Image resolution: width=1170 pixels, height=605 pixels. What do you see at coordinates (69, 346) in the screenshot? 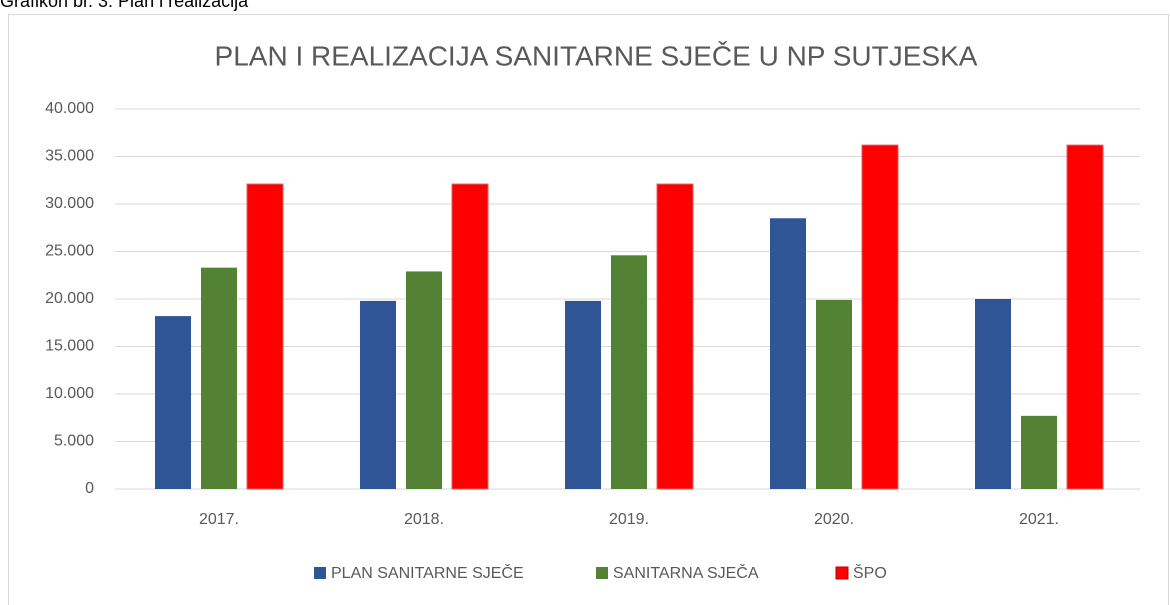
I see `y-tick-label: 15.000` at bounding box center [69, 346].